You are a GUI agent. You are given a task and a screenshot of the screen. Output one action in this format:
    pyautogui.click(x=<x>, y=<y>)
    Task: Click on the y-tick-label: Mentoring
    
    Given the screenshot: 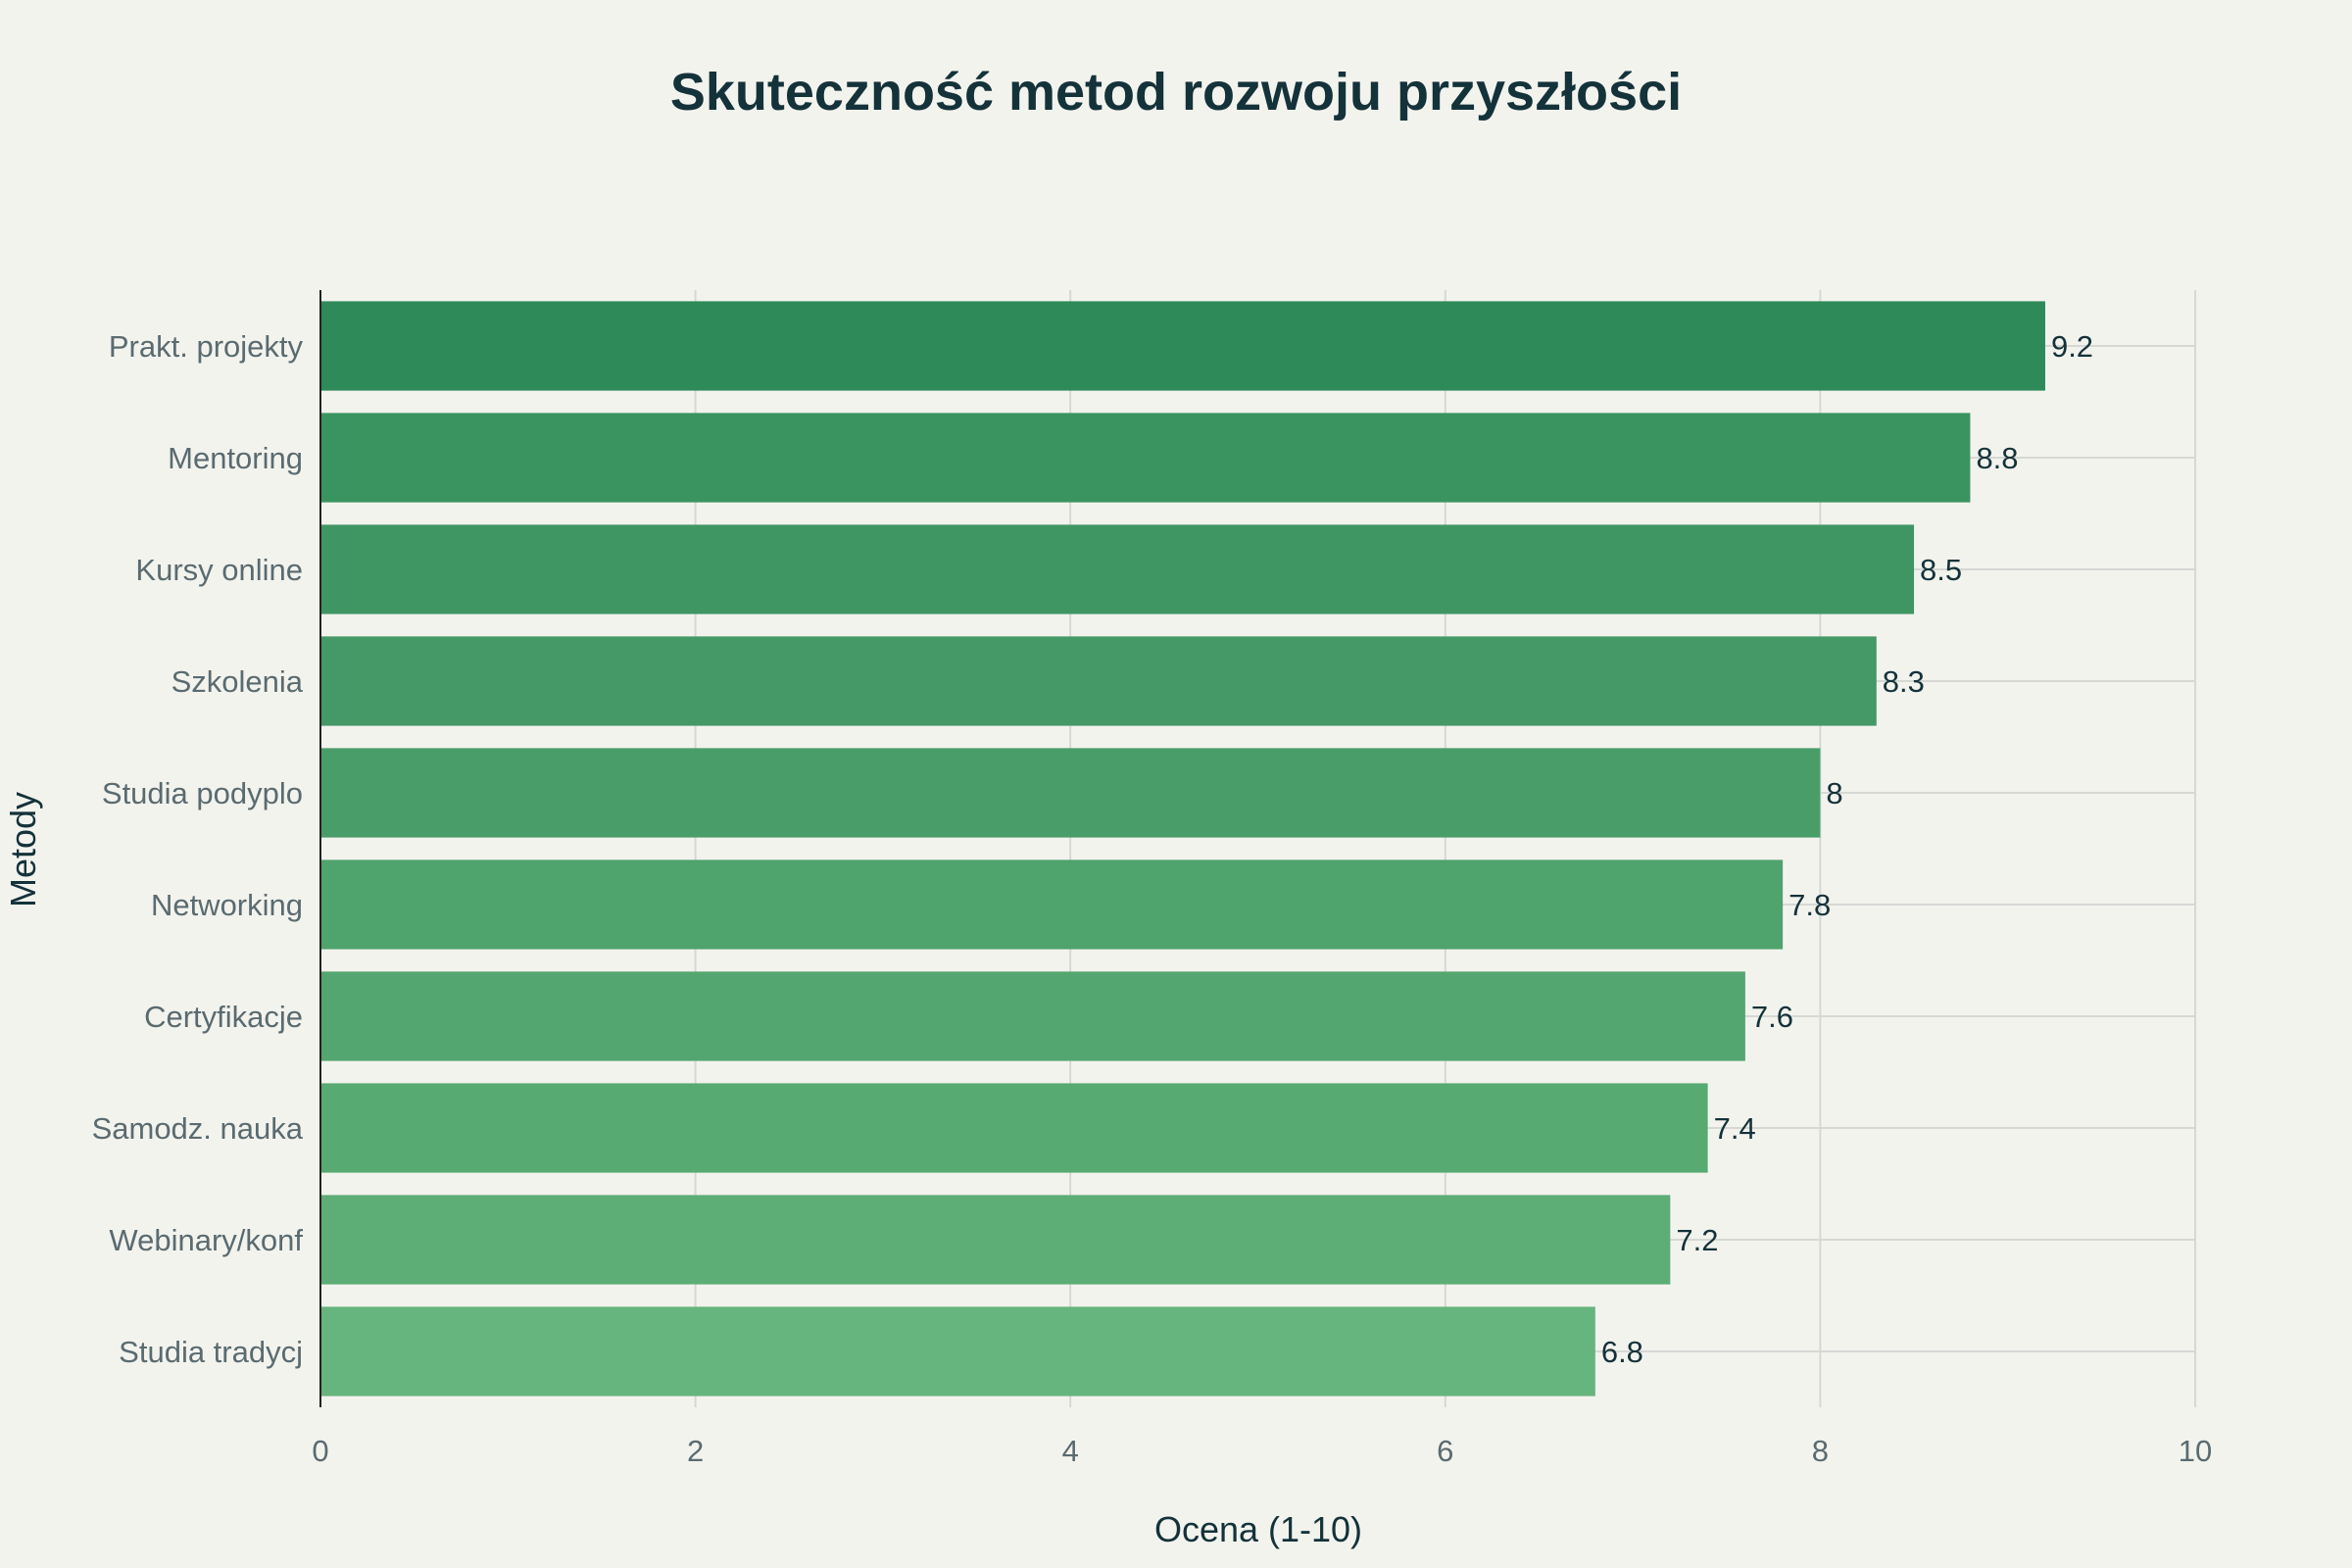 What is the action you would take?
    pyautogui.click(x=235, y=458)
    